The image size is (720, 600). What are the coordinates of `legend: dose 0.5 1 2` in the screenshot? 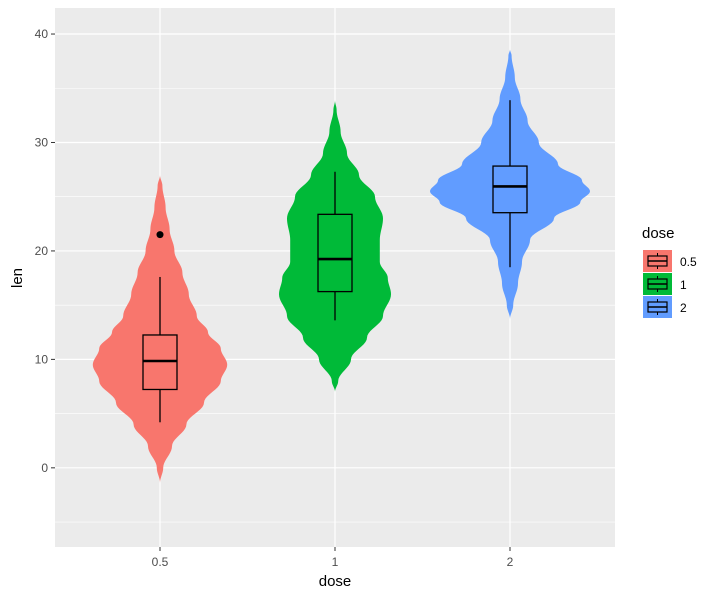 It's located at (669, 271).